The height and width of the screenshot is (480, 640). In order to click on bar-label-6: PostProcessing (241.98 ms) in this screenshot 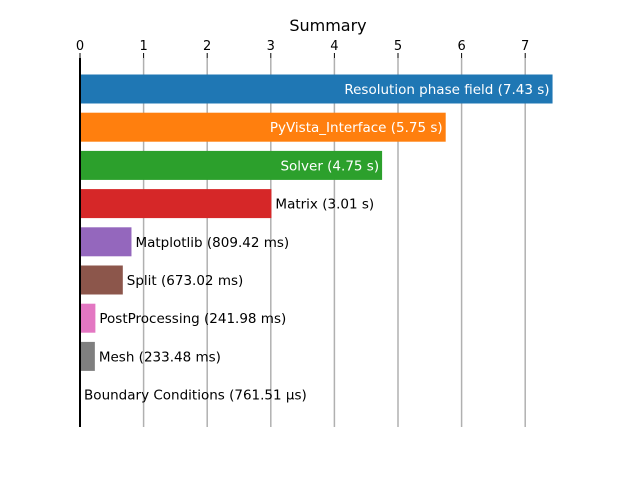, I will do `click(192, 319)`.